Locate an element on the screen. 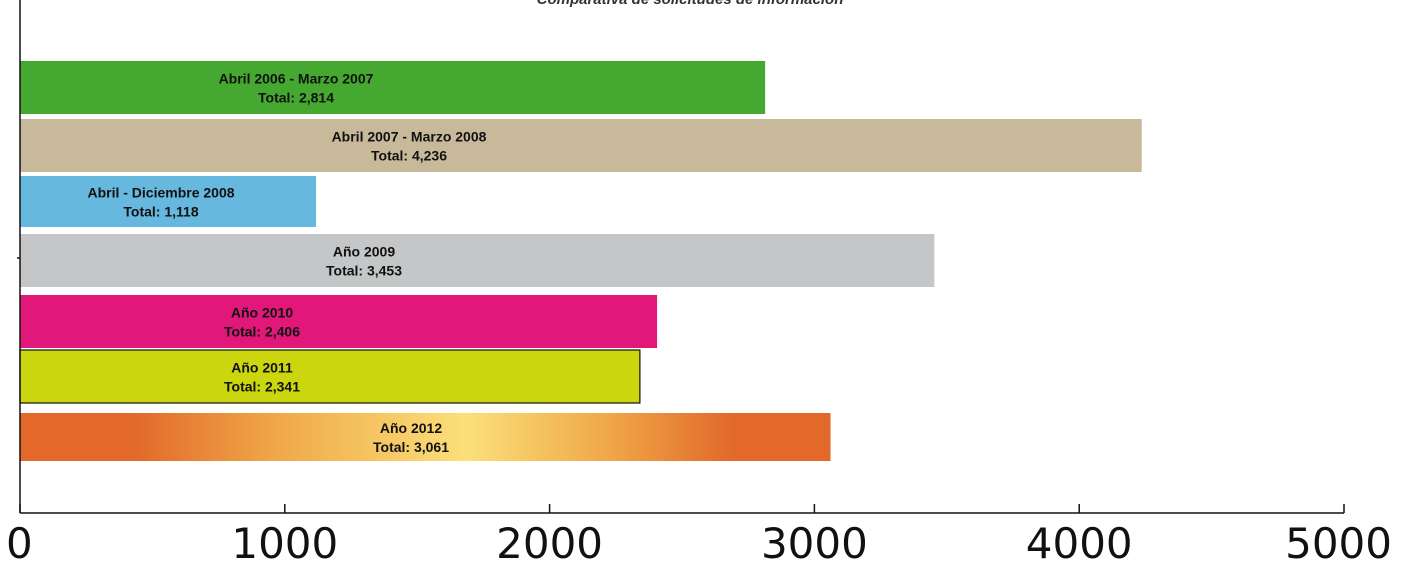  x-tick-label: 5000 is located at coordinates (1338, 541).